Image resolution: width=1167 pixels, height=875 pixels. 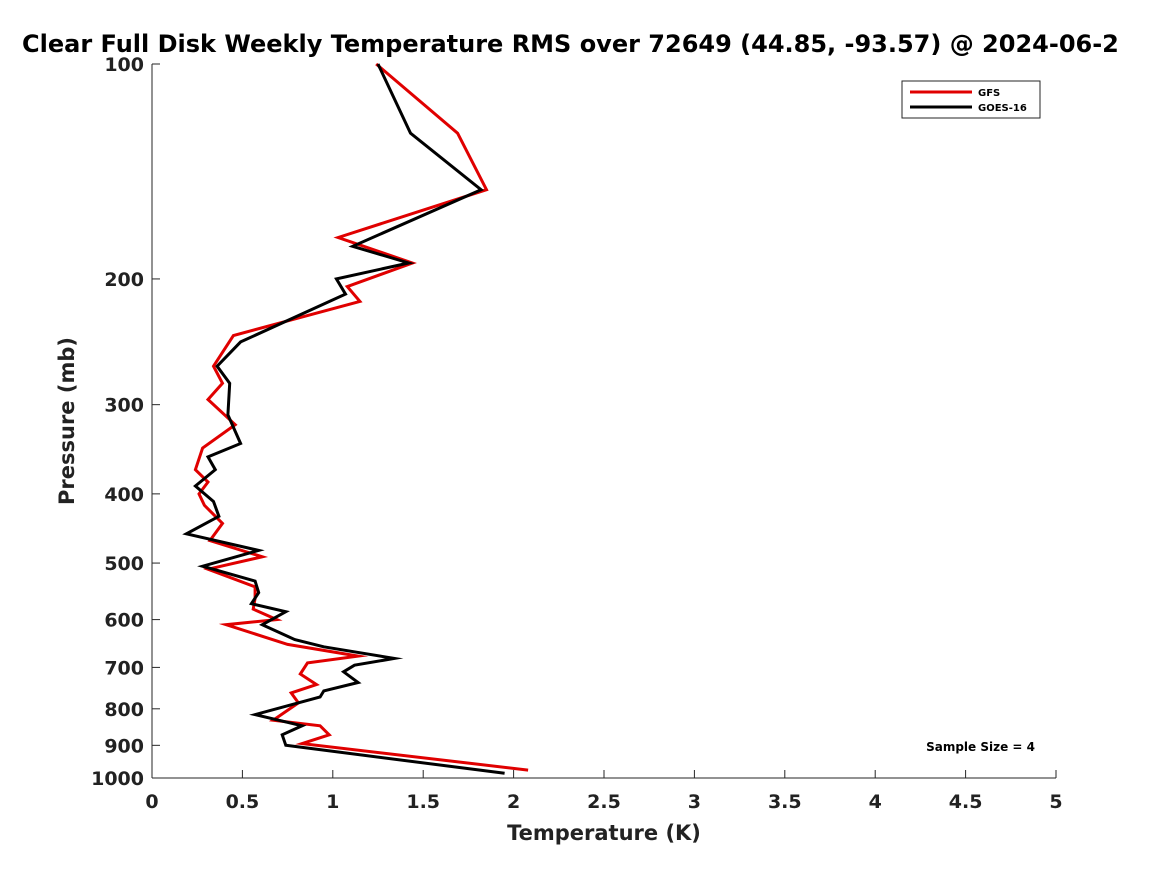 I want to click on y-tick-label: 800, so click(x=124, y=710).